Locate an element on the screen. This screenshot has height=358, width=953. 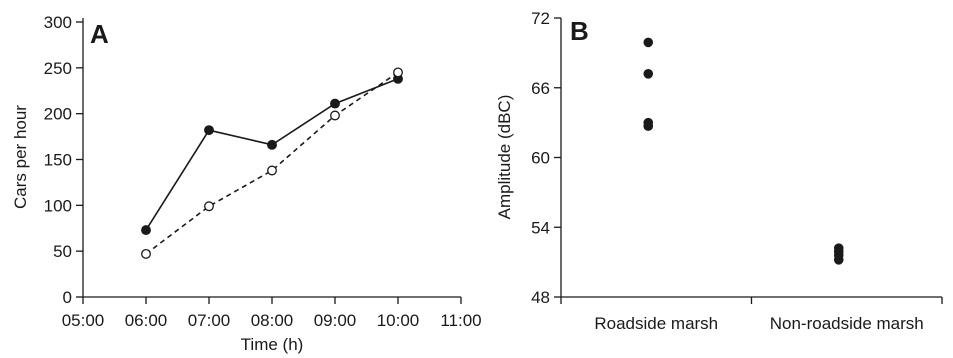
panel-b-y-tick-label: 54 is located at coordinates (540, 227).